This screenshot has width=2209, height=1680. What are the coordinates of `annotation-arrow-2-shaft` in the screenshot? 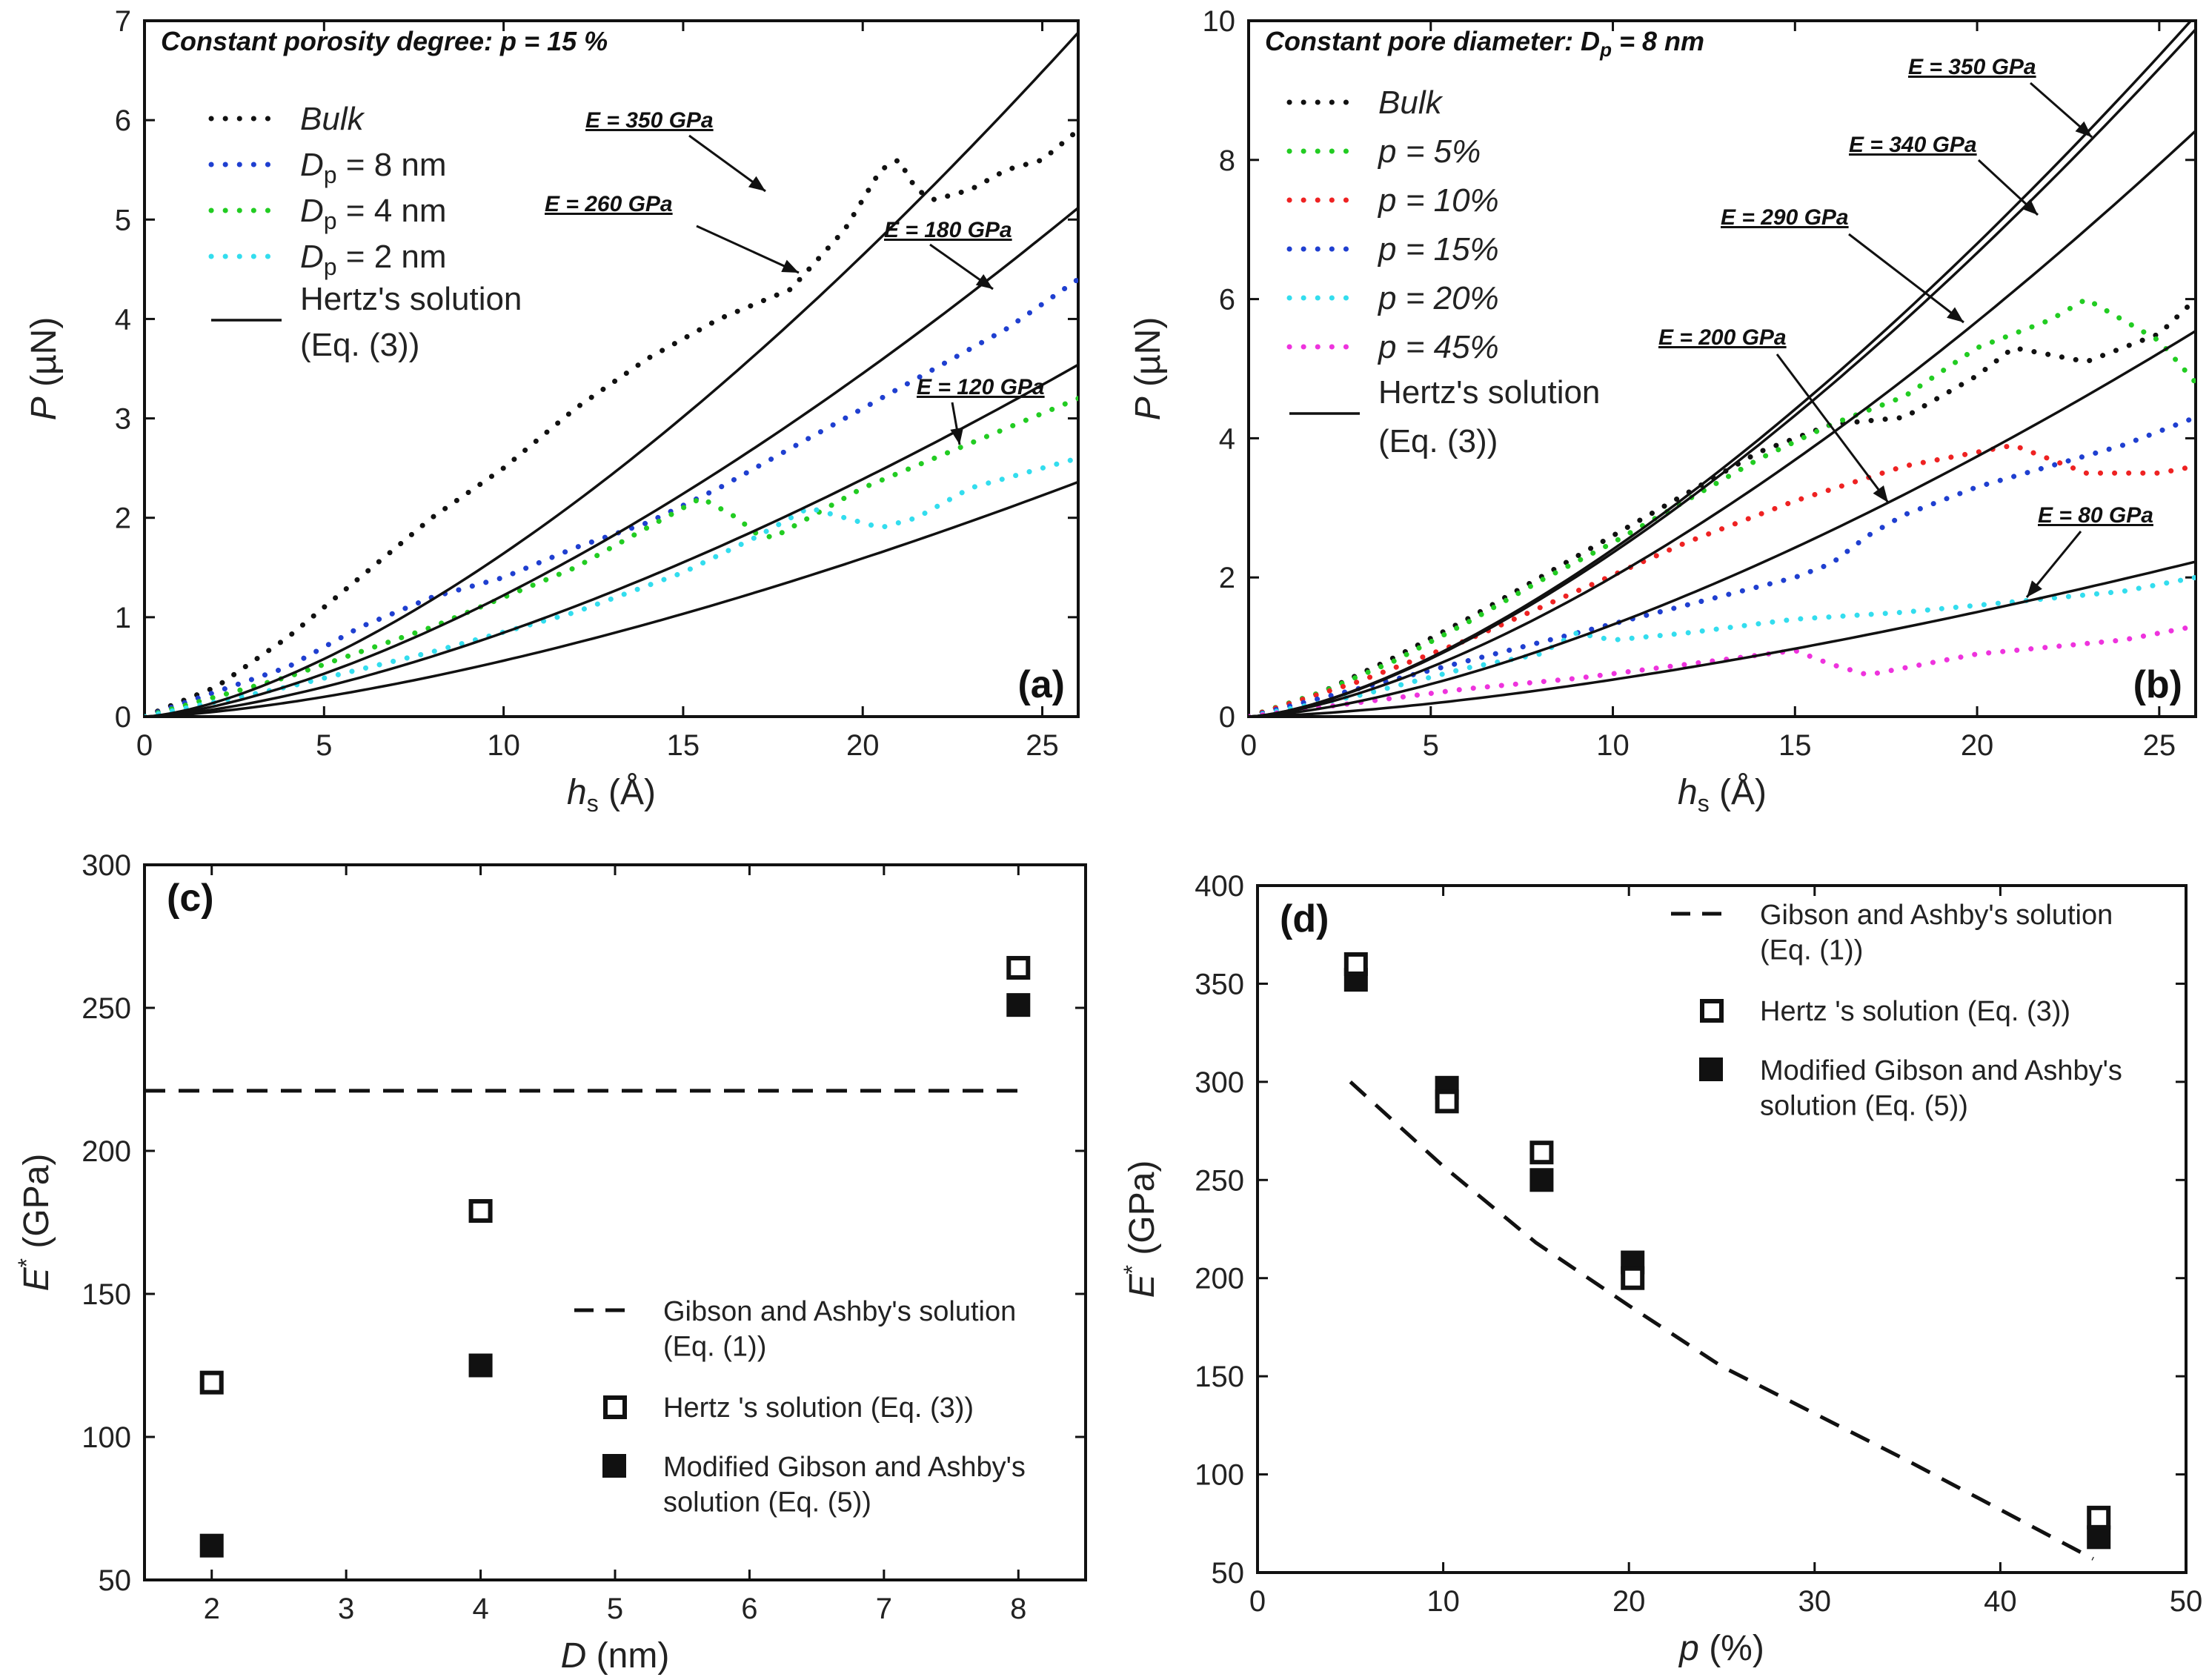 It's located at (1906, 279).